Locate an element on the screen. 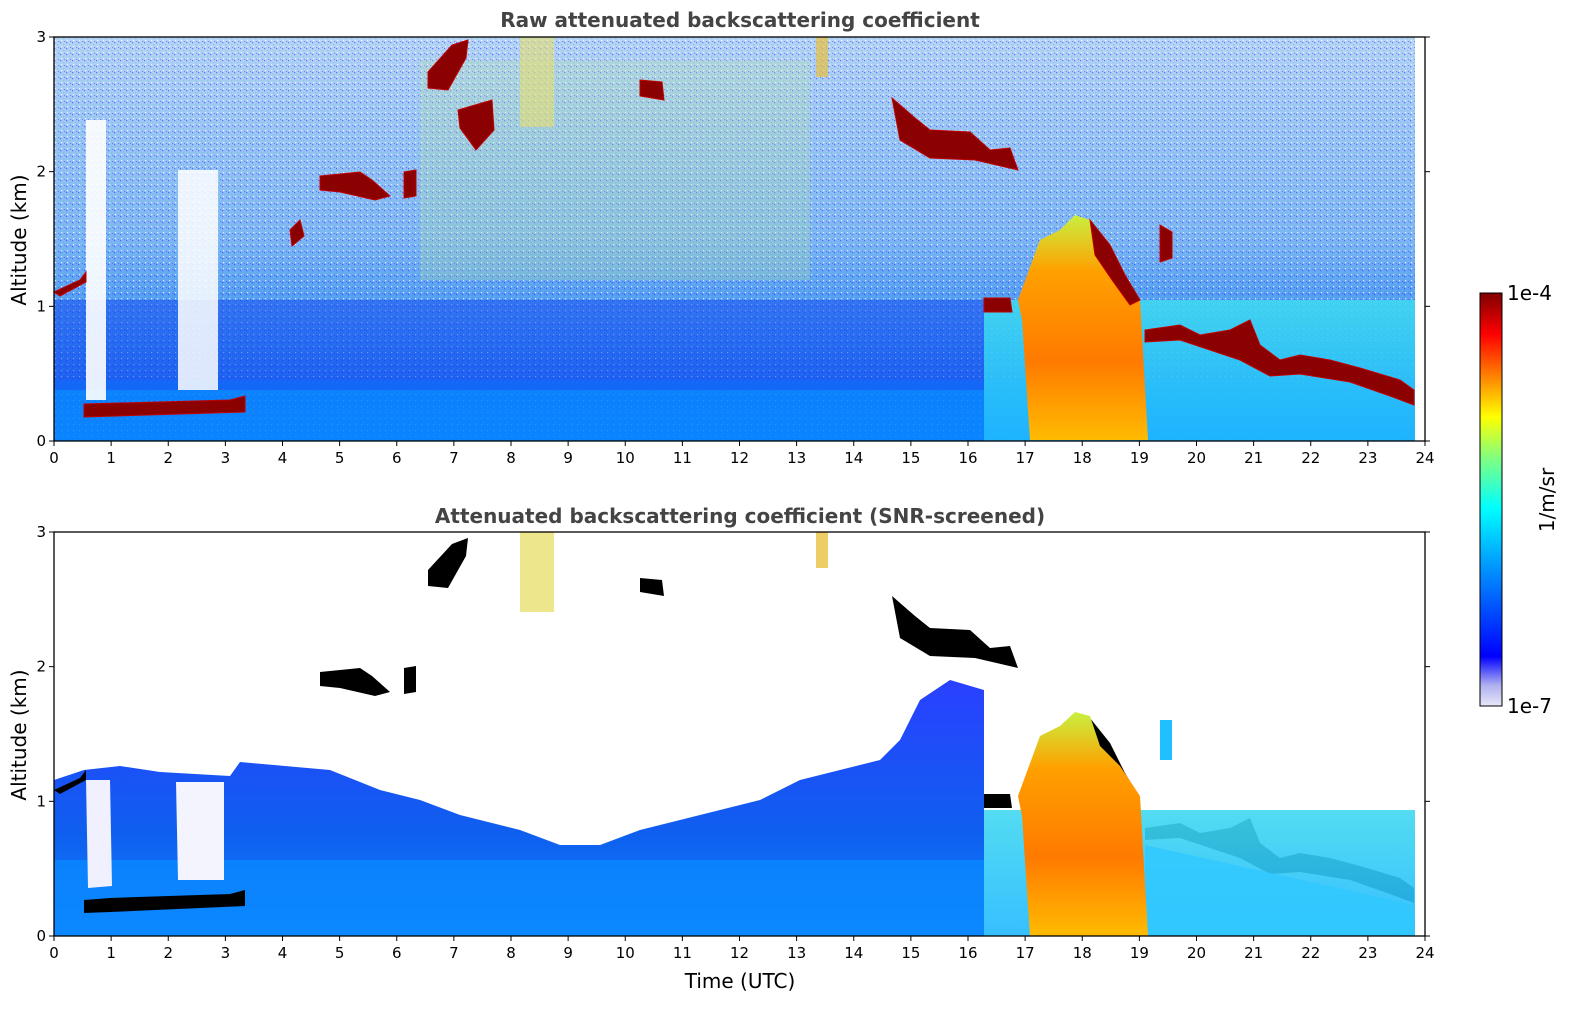 This screenshot has height=1020, width=1595. panel2-xlabel: Time (UTC) is located at coordinates (740, 981).